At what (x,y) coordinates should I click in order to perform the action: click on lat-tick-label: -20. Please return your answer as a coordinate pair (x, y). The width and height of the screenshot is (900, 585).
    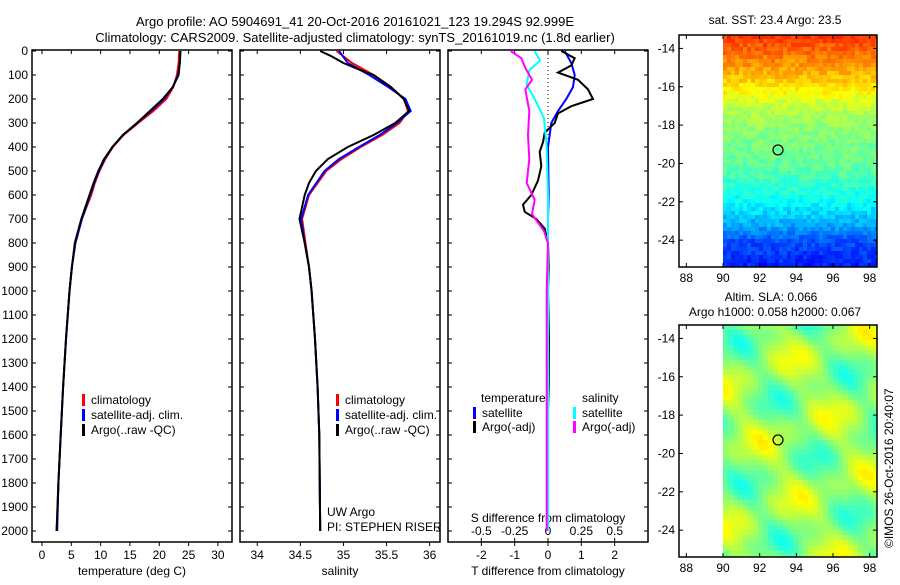
    Looking at the image, I should click on (667, 163).